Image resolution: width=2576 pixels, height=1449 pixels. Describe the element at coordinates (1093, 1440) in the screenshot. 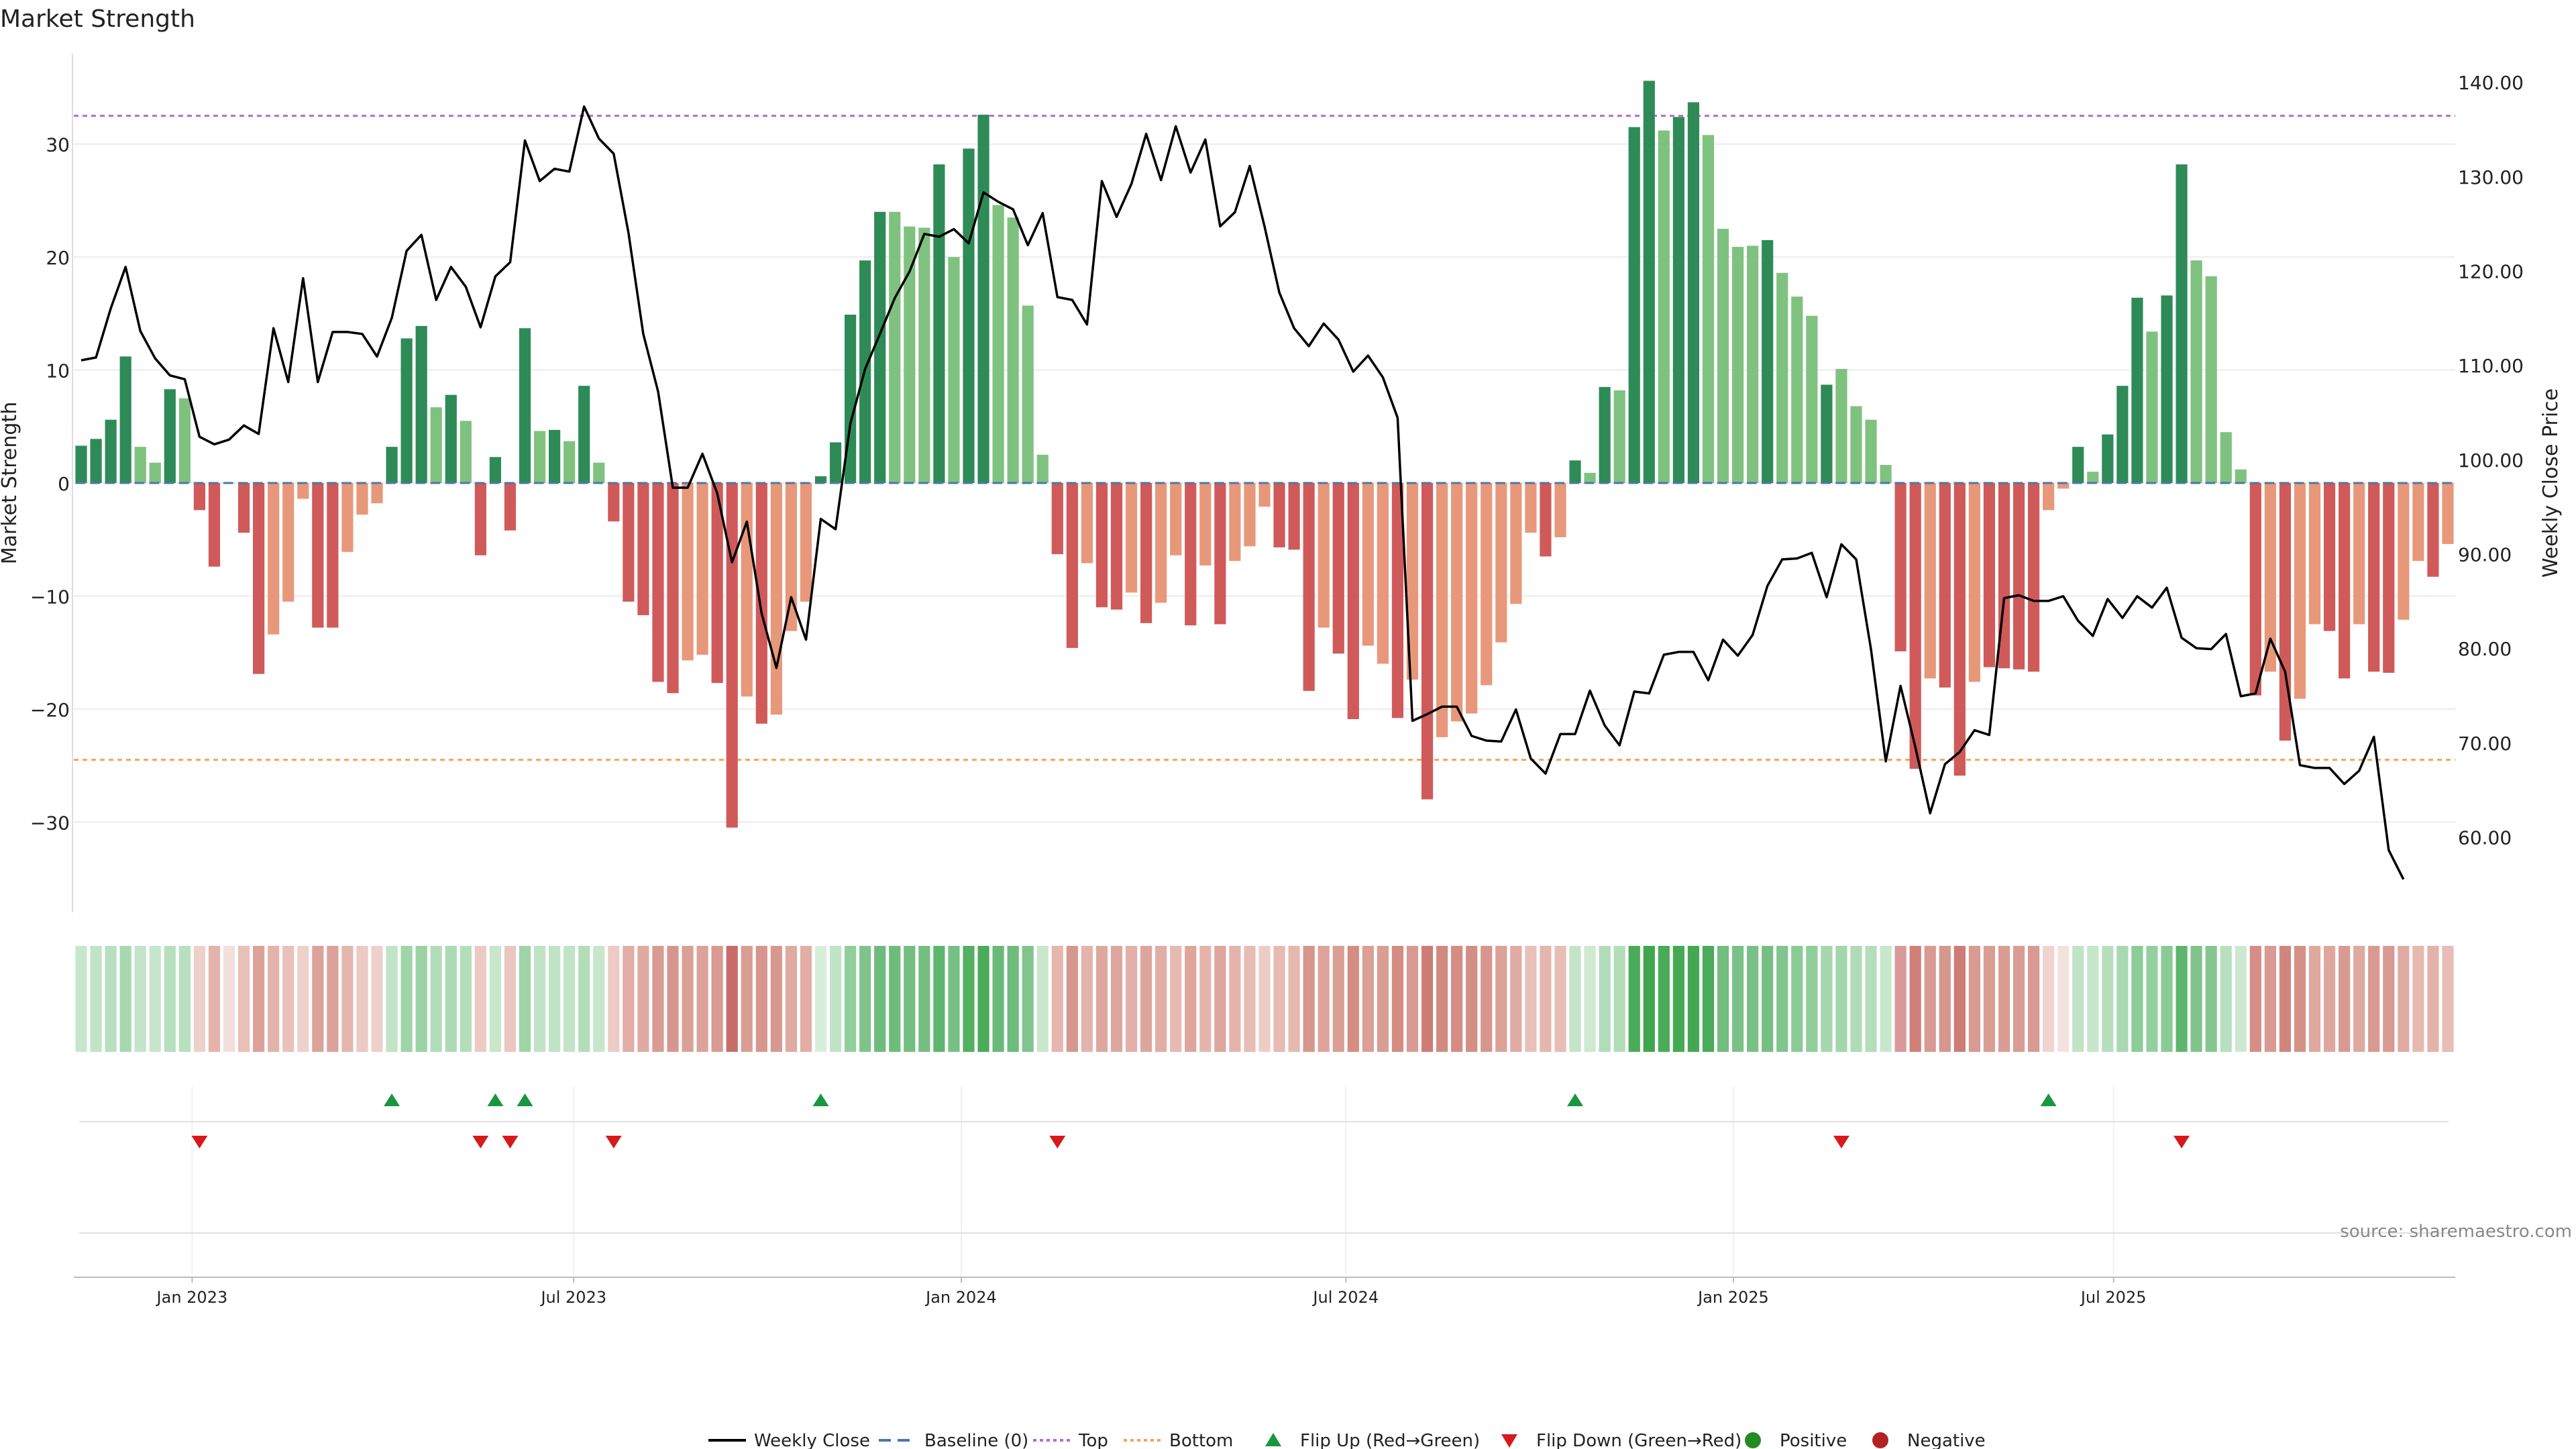

I see `legend-label: Top` at that location.